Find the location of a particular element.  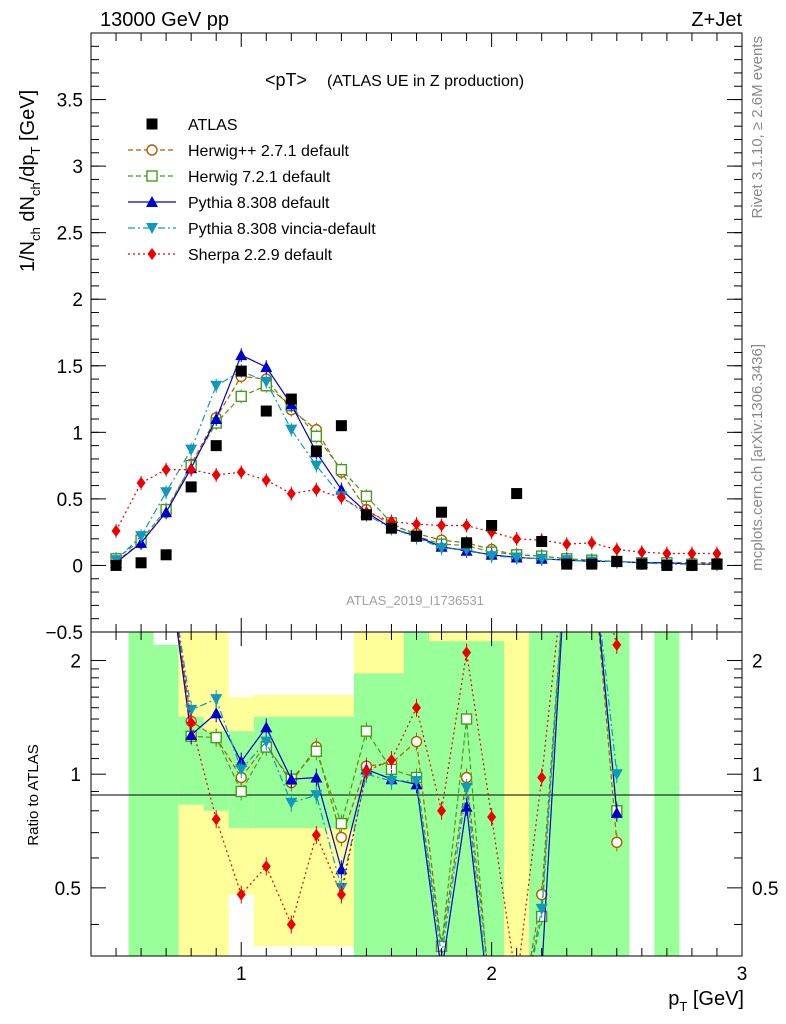

y-tick-label: 3.5 is located at coordinates (70, 101).